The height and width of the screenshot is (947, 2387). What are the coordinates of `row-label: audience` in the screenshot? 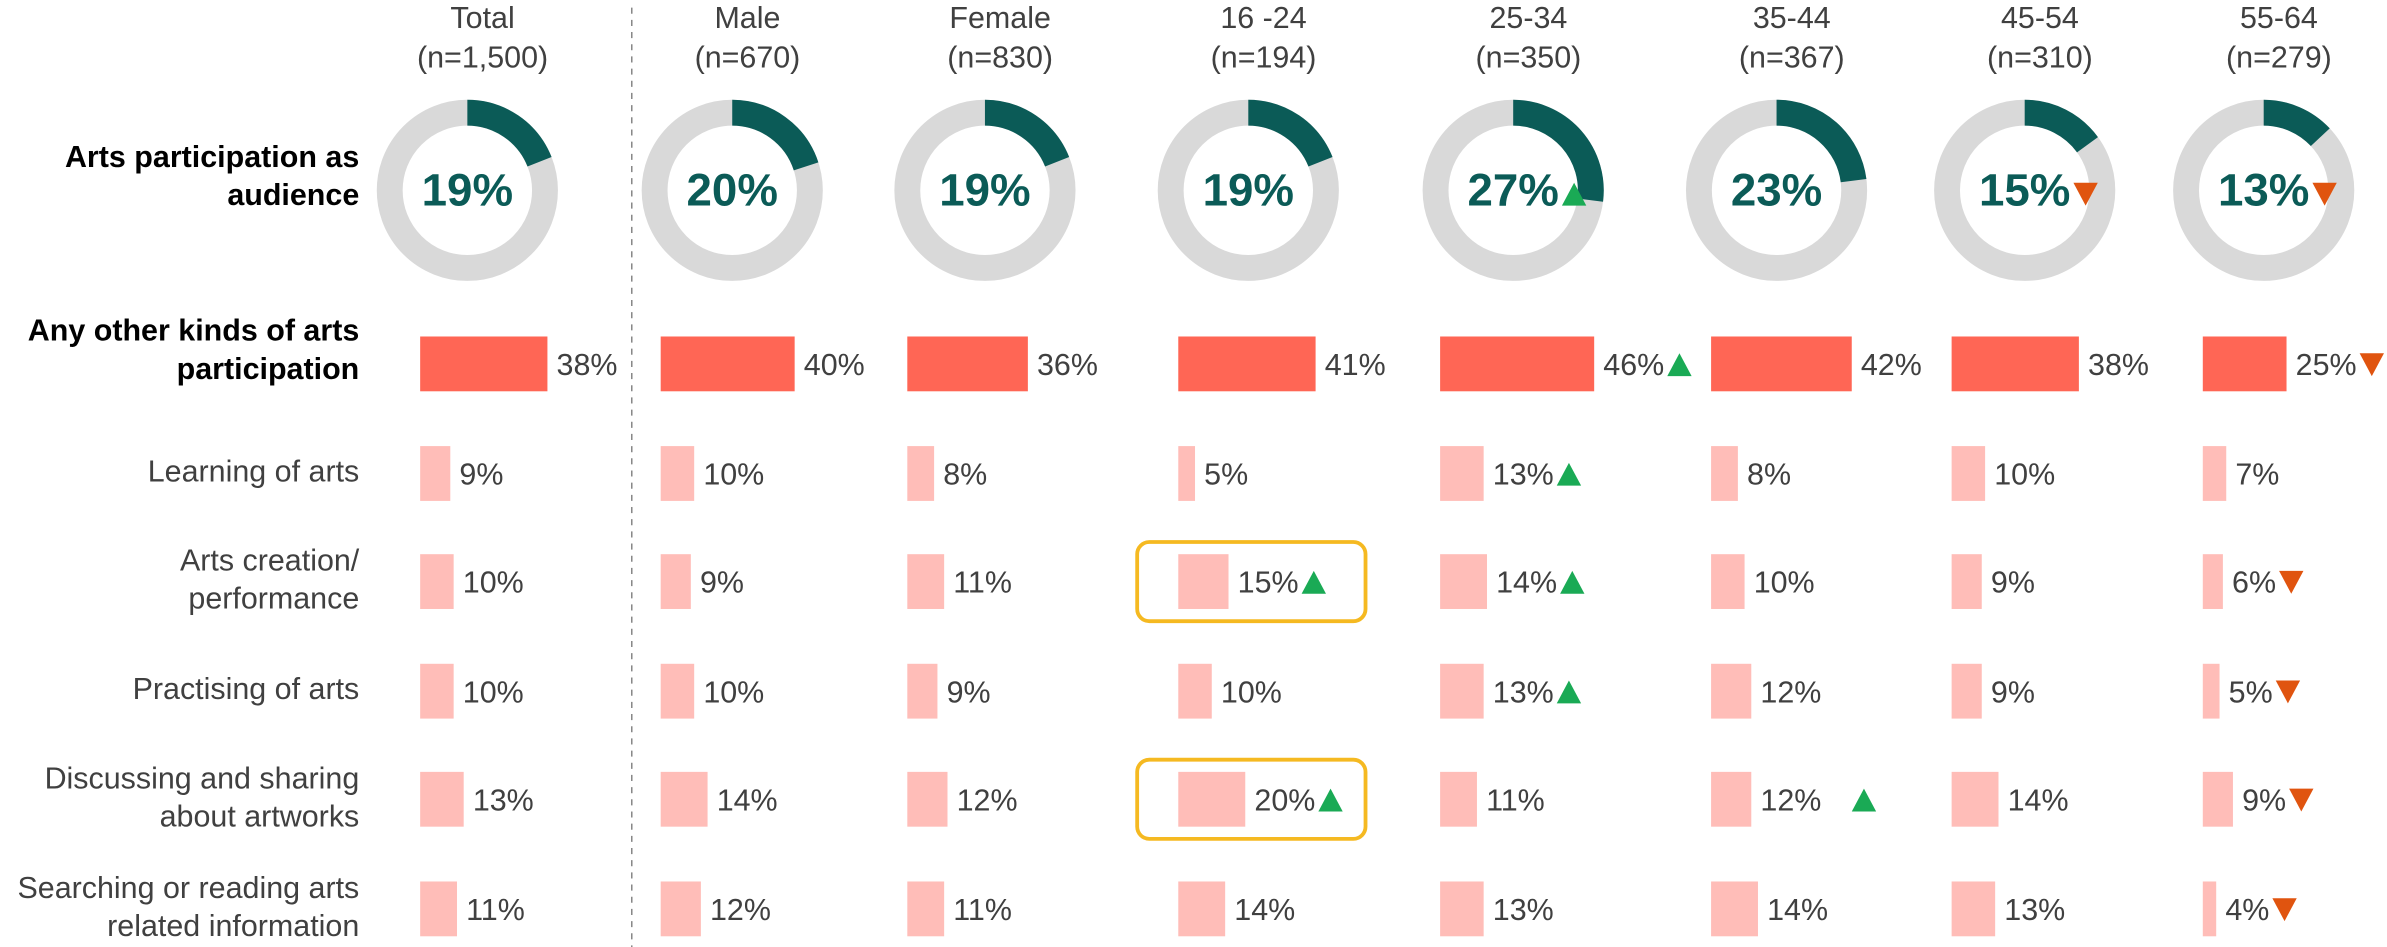 It's located at (293, 195).